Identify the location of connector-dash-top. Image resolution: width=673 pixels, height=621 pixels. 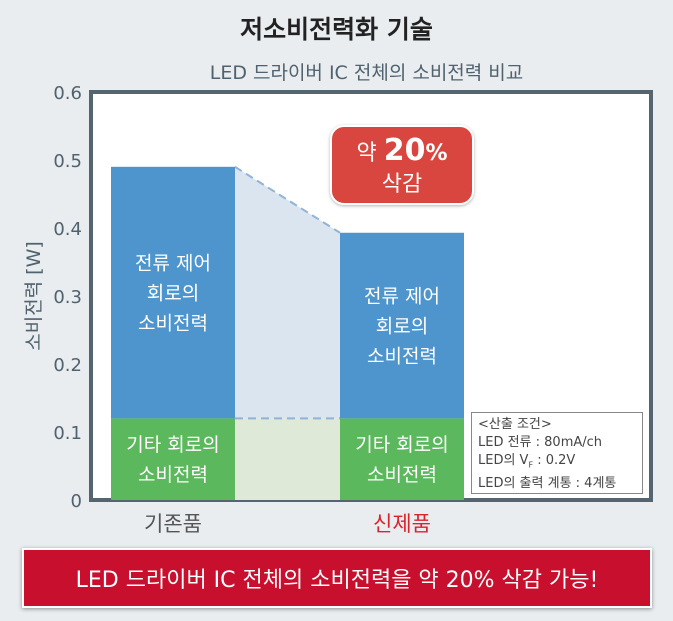
(287, 199).